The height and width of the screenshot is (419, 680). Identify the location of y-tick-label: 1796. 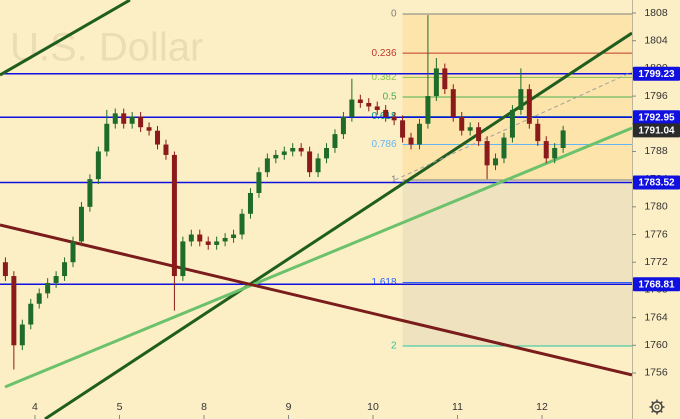
(656, 96).